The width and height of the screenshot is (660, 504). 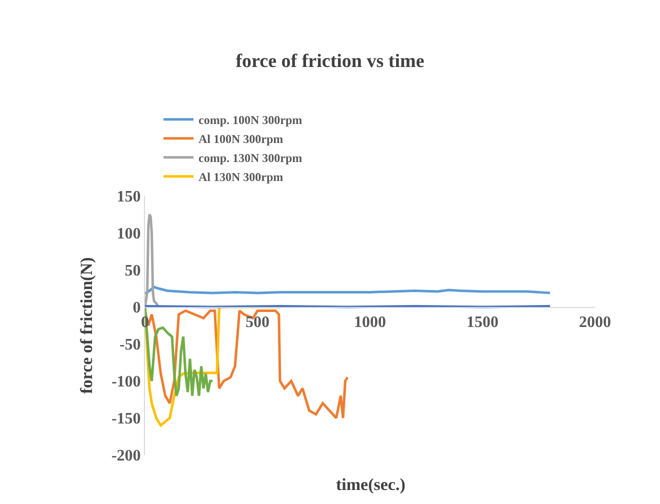 I want to click on y-tick-label: 50, so click(x=132, y=271).